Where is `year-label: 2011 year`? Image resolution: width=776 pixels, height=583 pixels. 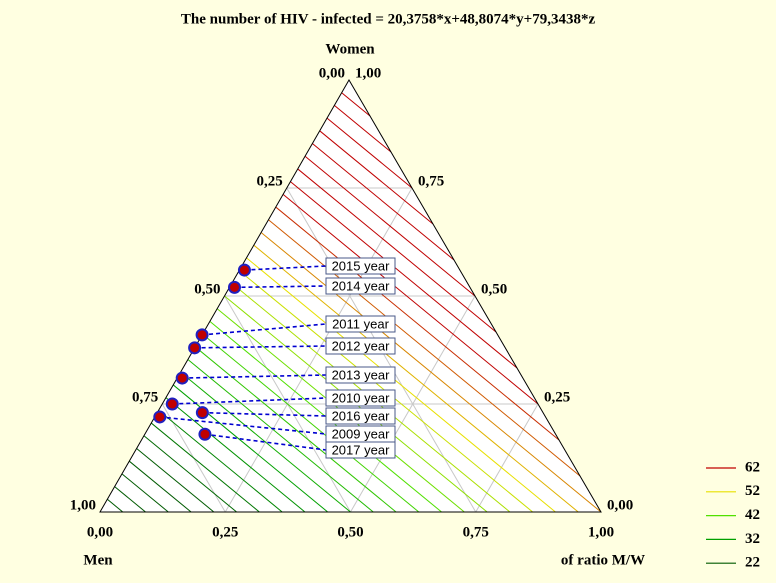 year-label: 2011 year is located at coordinates (361, 323).